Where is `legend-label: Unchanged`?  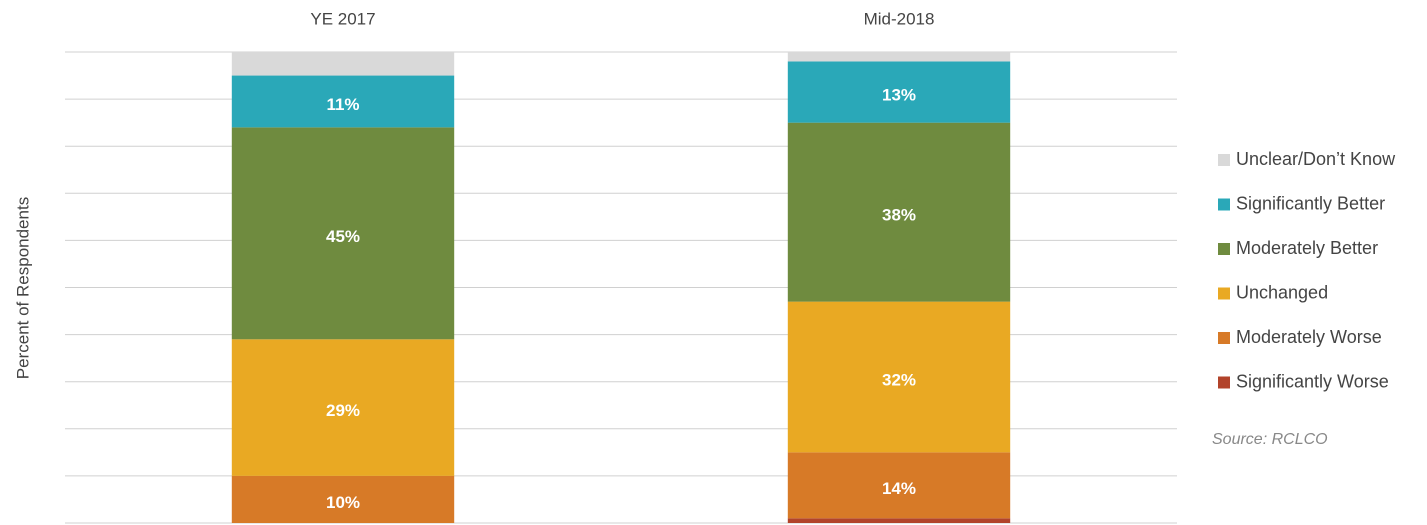 legend-label: Unchanged is located at coordinates (1282, 292).